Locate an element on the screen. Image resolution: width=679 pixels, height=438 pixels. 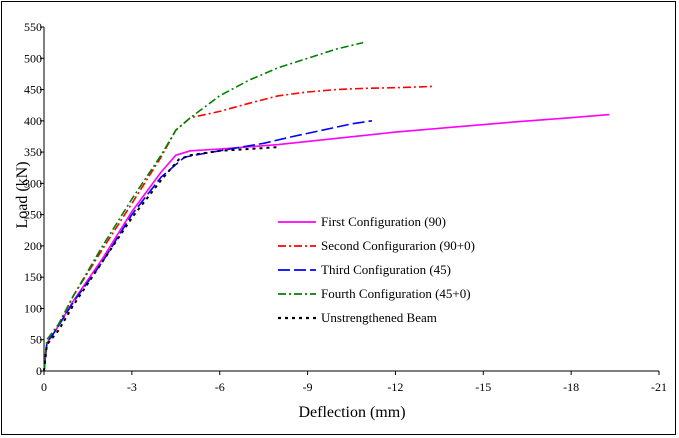
x-tick-label: -12 is located at coordinates (395, 387).